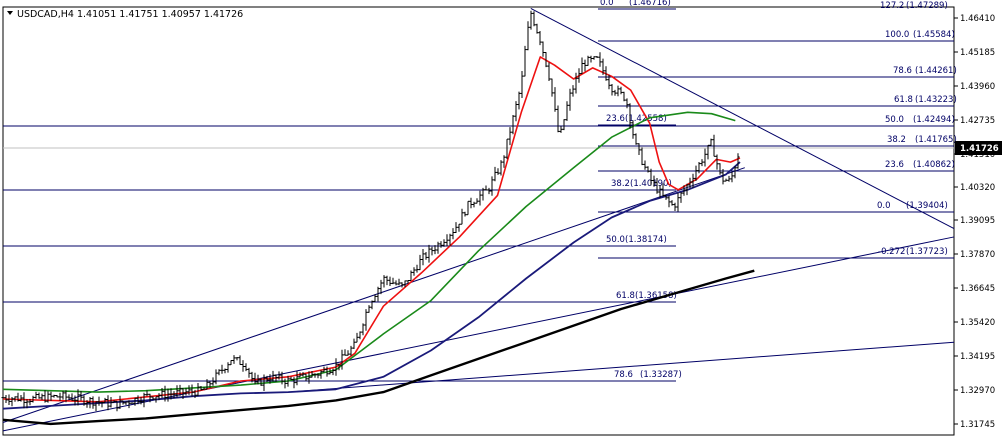 The image size is (1005, 442). What do you see at coordinates (977, 391) in the screenshot?
I see `y-tick-label: 1.32970` at bounding box center [977, 391].